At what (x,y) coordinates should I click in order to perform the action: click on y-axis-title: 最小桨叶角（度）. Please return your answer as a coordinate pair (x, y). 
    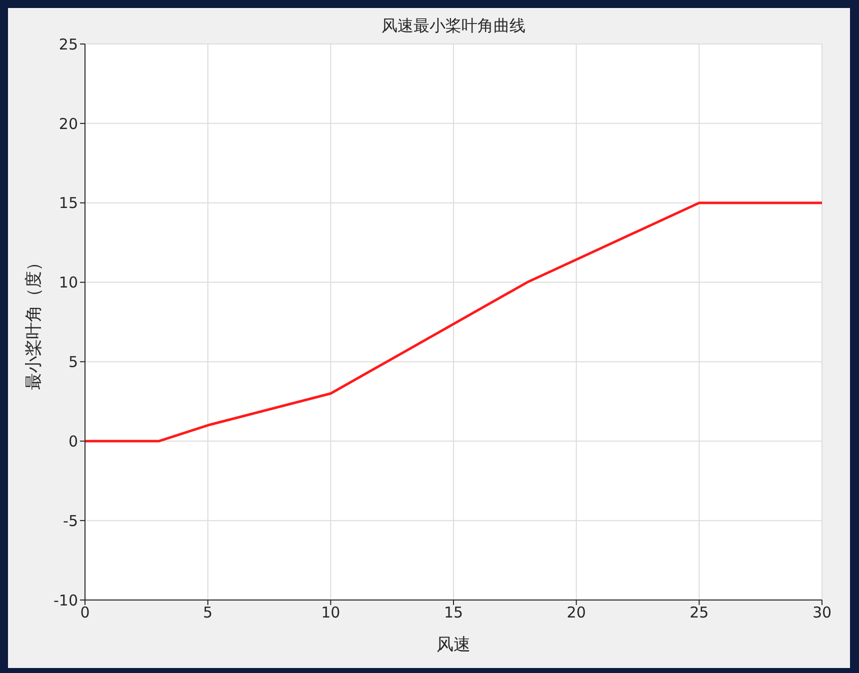
    Looking at the image, I should click on (34, 322).